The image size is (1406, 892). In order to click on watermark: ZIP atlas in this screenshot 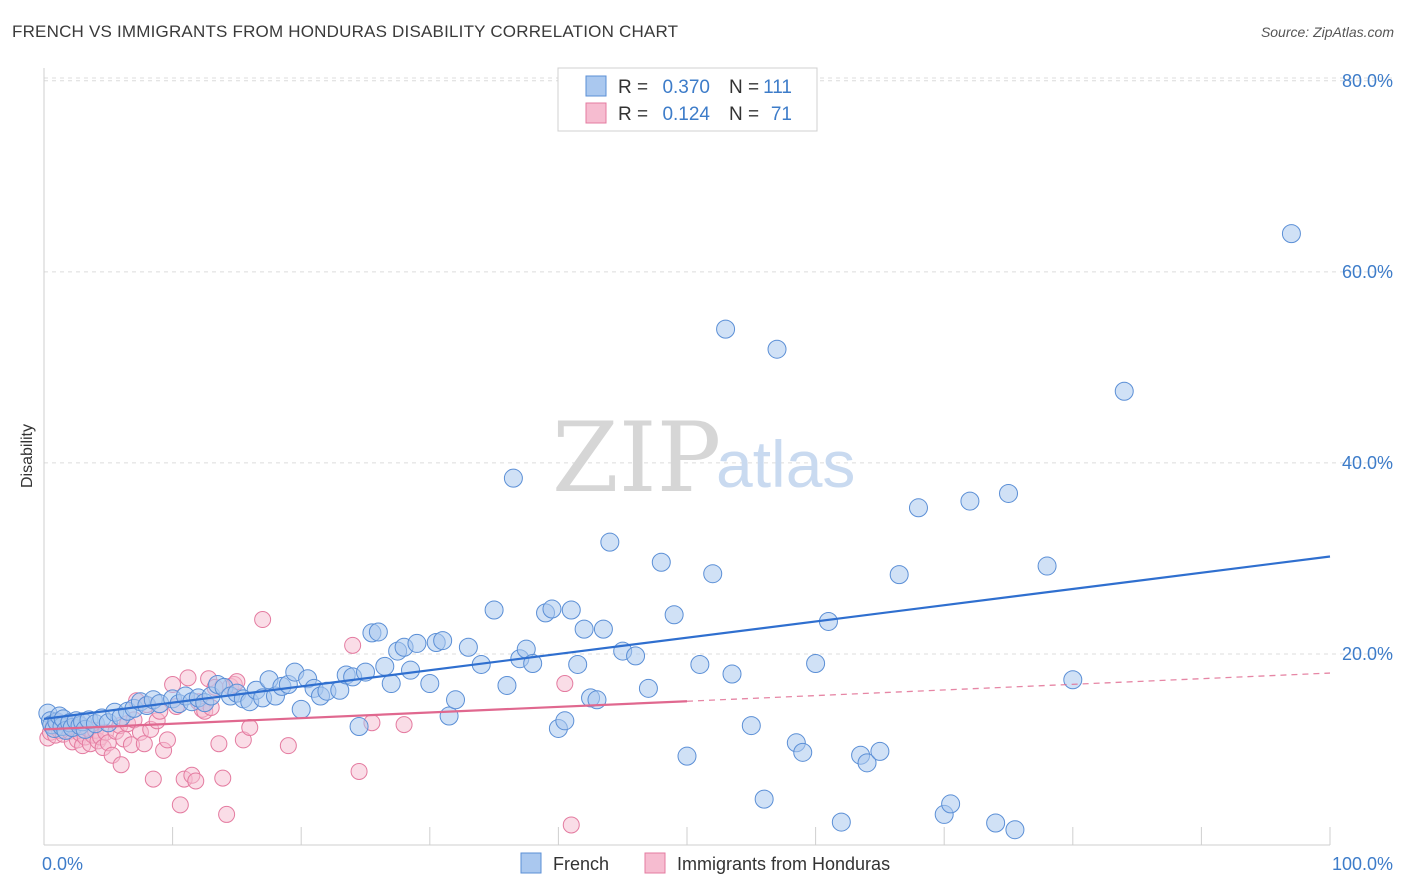, I will do `click(703, 458)`.